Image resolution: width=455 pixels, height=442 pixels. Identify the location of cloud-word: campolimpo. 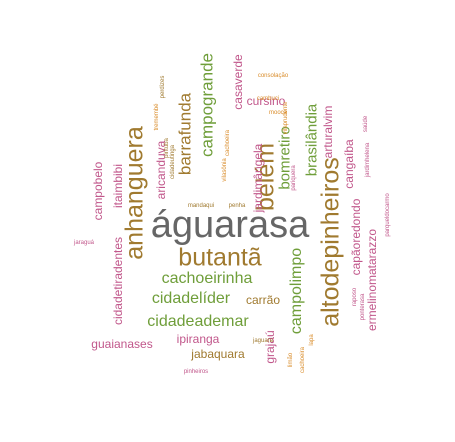
(296, 291).